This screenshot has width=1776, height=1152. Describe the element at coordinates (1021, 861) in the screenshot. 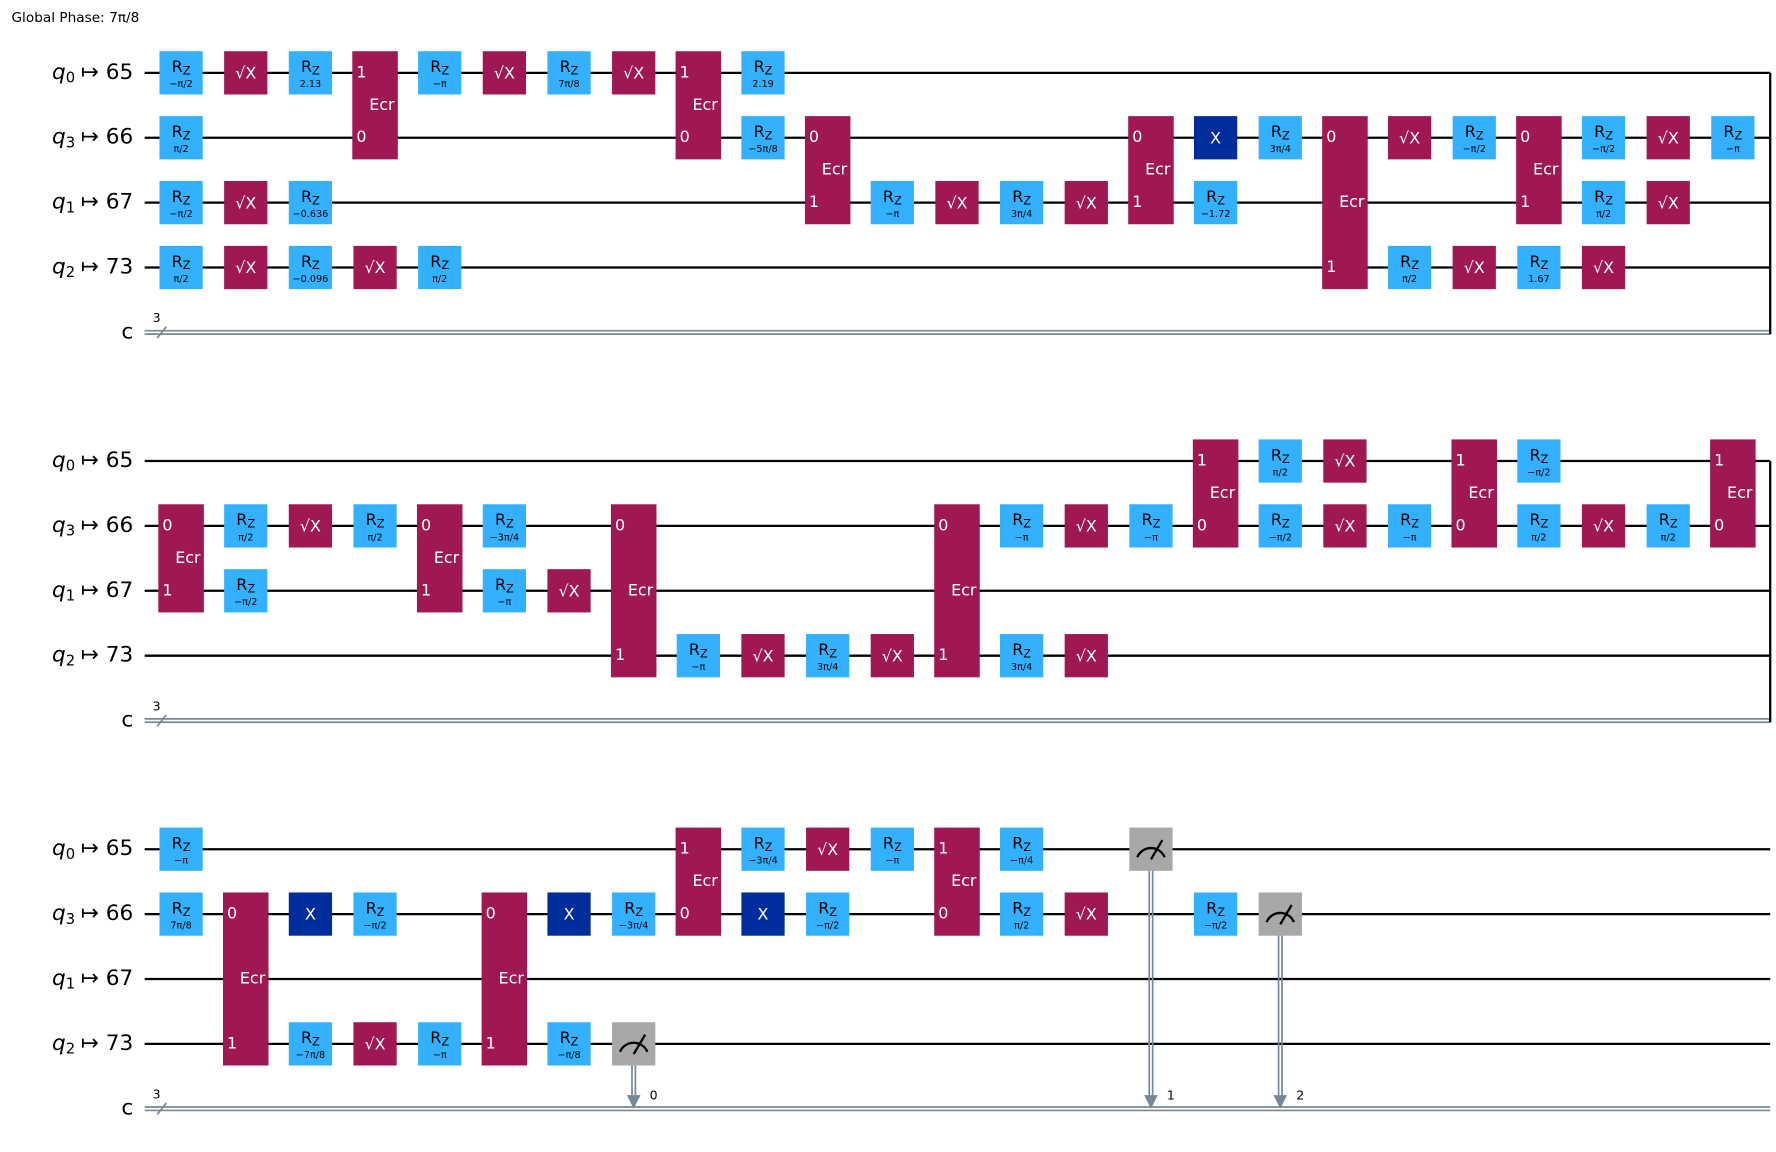

I see `gate-param: −π/4` at that location.